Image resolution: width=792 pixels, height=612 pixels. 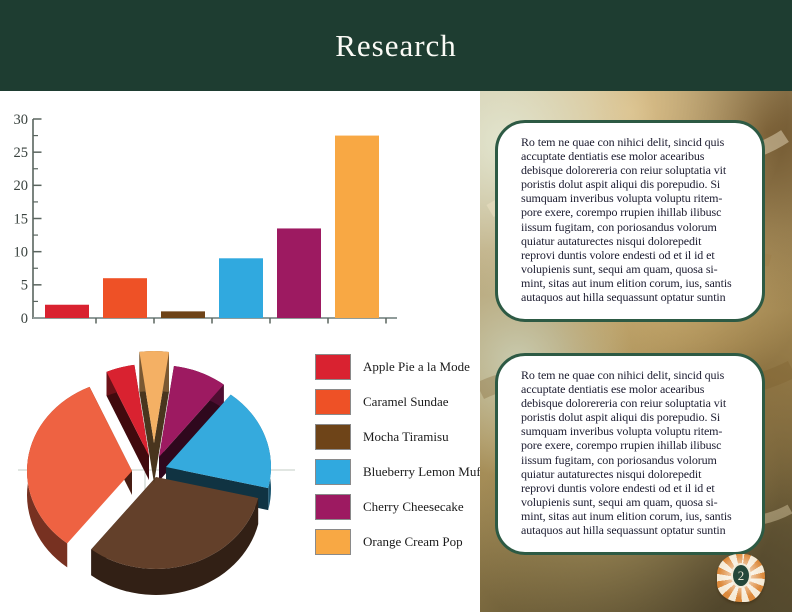 I want to click on legend-label: Caramel Sundae, so click(x=406, y=401).